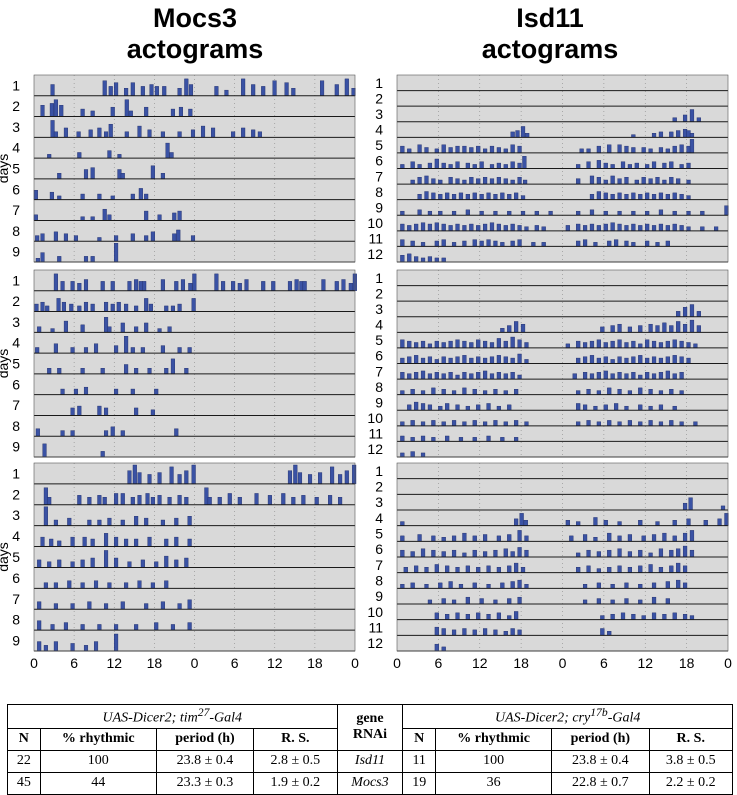 The width and height of the screenshot is (737, 795). What do you see at coordinates (16, 620) in the screenshot?
I see `day-label: 8` at bounding box center [16, 620].